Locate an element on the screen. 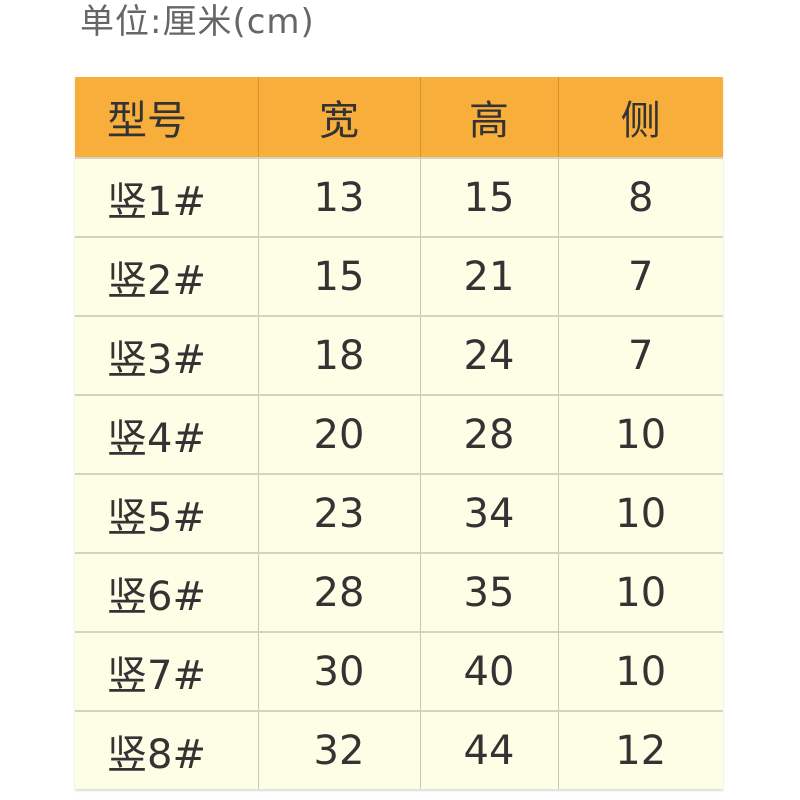 Image resolution: width=800 pixels, height=800 pixels. cell-height: 15 is located at coordinates (489, 197).